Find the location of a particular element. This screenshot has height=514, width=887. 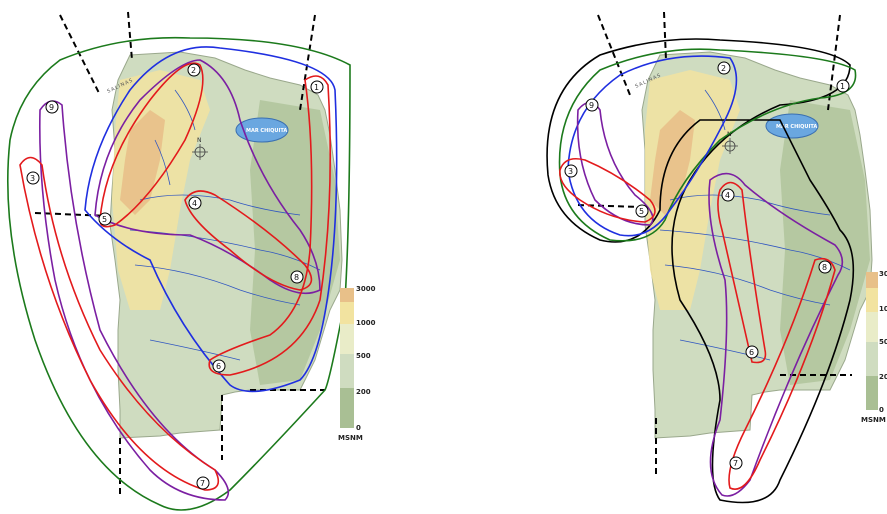

plain-east-right is located at coordinates (825, 242).